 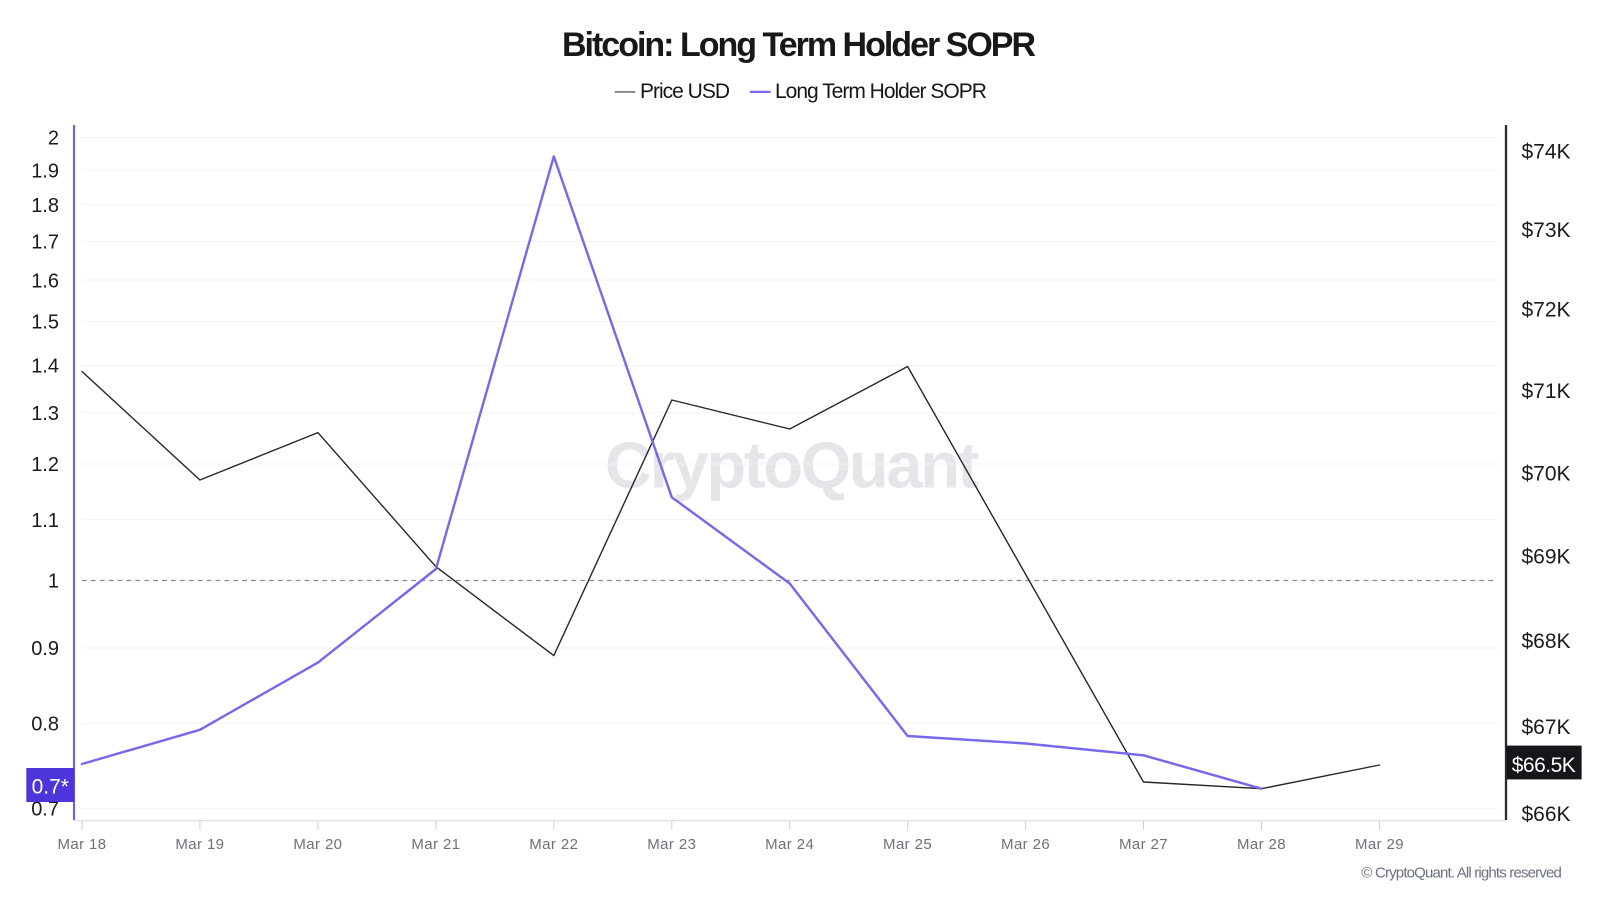 I want to click on svg-text: $70K, so click(x=1546, y=473).